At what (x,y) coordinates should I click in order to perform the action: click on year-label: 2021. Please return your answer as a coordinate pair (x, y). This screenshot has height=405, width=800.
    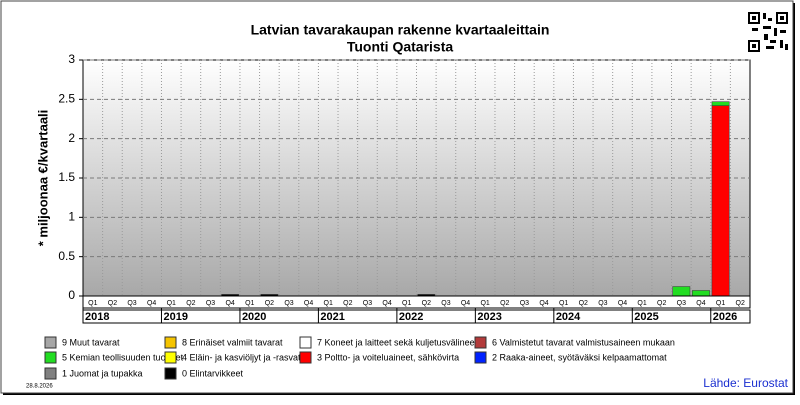
    Looking at the image, I should click on (332, 317).